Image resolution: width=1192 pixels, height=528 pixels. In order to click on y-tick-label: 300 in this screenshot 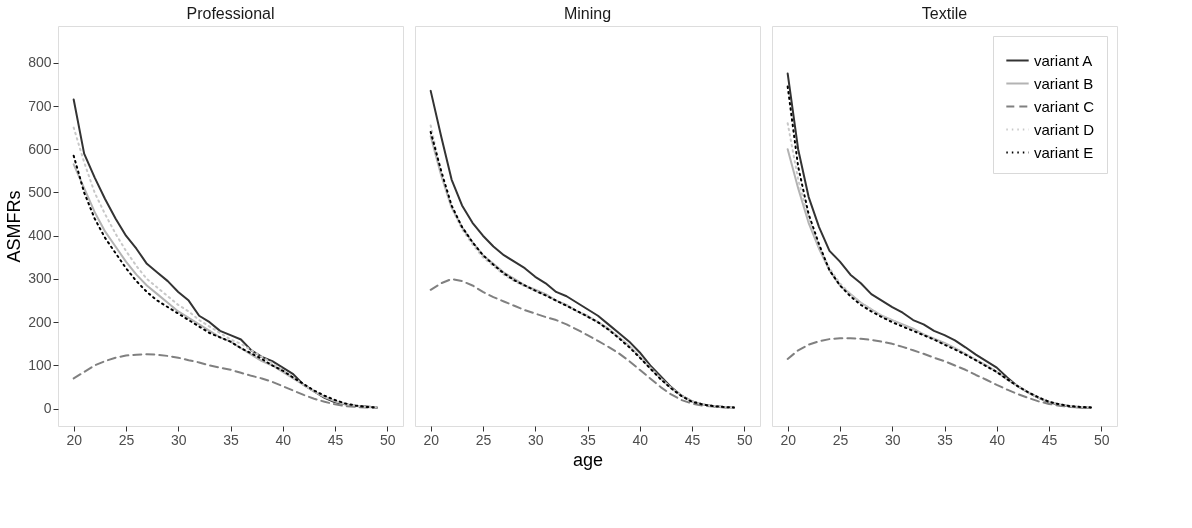, I will do `click(40, 278)`.